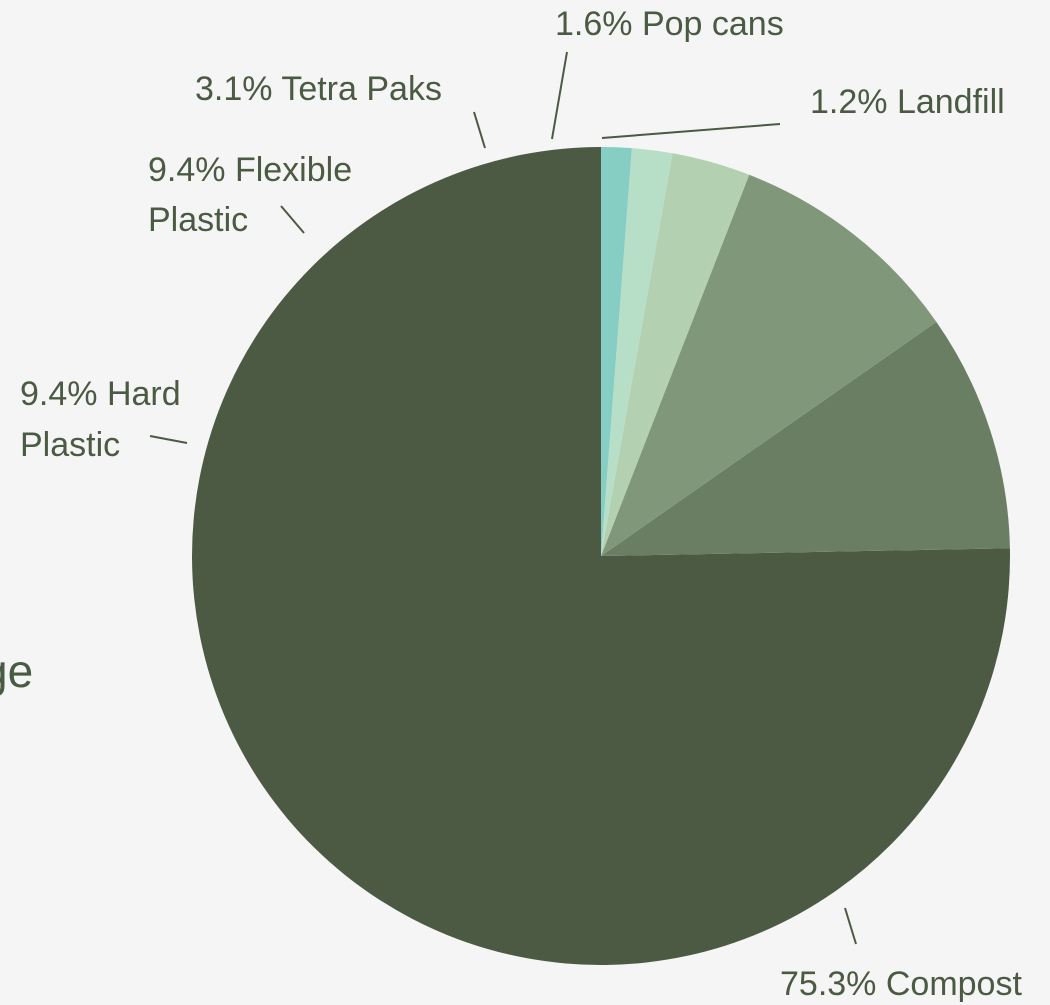 This screenshot has height=1005, width=1050. What do you see at coordinates (100, 394) in the screenshot?
I see `slice-label-line: 9.4% Hard` at bounding box center [100, 394].